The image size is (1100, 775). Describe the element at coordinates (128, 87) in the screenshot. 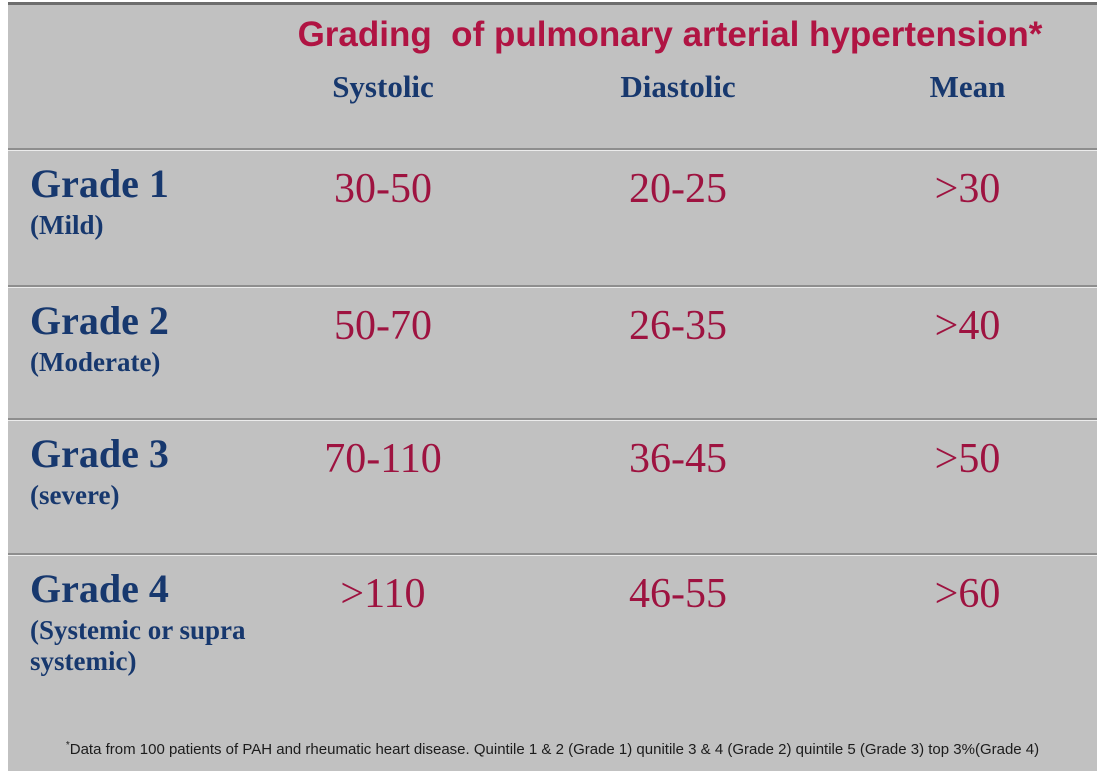

I see `column-header-spacer` at that location.